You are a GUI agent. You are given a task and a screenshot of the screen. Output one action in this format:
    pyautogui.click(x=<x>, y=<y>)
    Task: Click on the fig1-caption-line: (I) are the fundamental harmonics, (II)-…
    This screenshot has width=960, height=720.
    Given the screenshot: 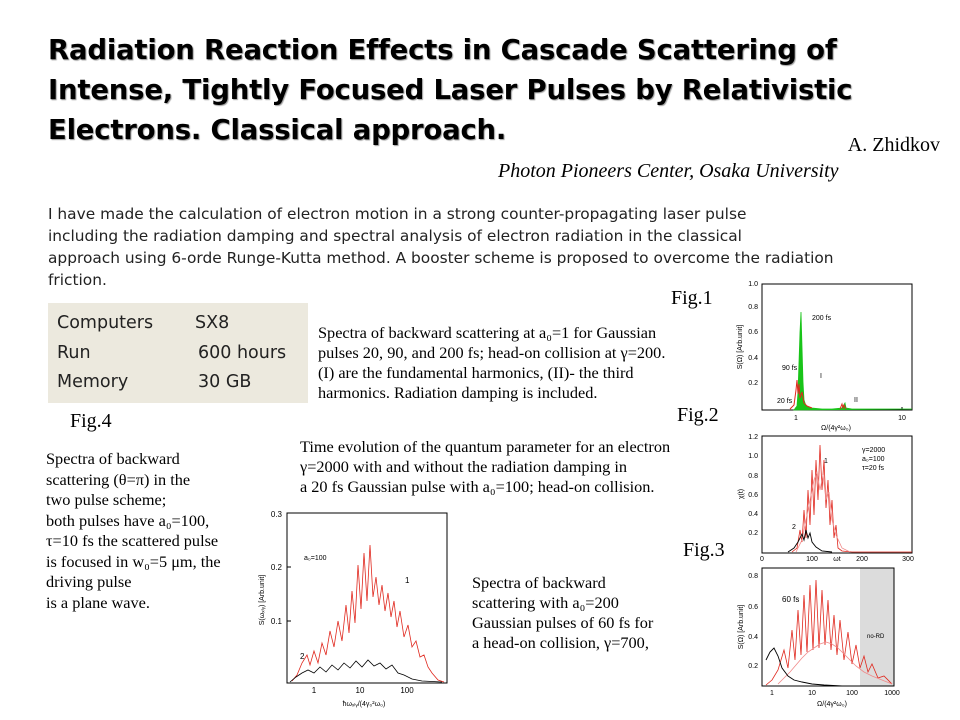 What is the action you would take?
    pyautogui.click(x=476, y=372)
    